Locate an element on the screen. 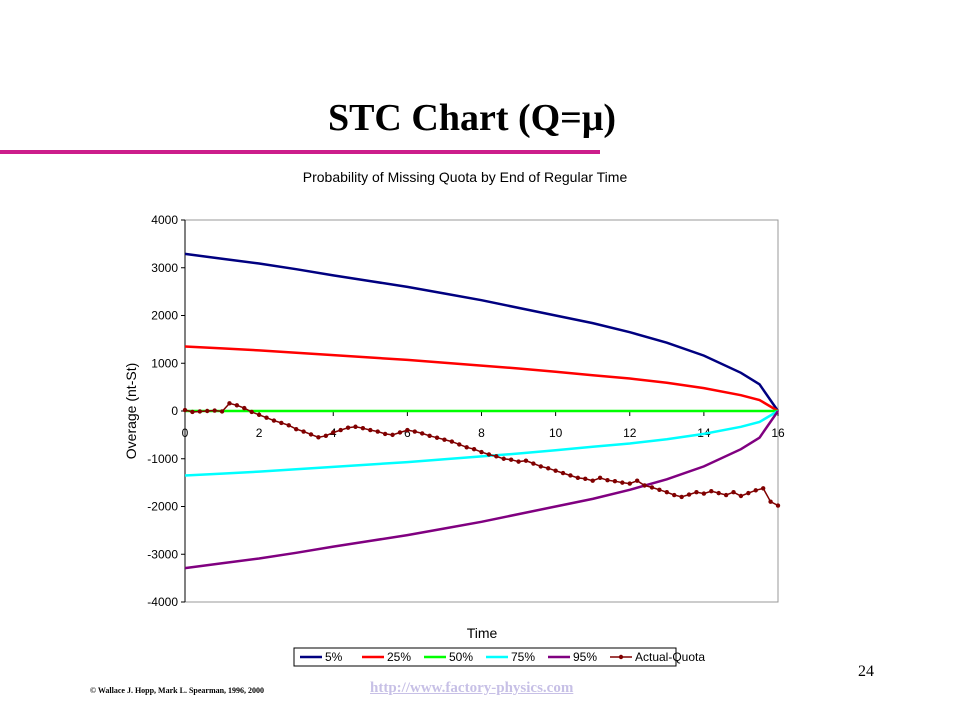 Image resolution: width=960 pixels, height=720 pixels. slide-title-prefix: STC Chart (Q= is located at coordinates (454, 118).